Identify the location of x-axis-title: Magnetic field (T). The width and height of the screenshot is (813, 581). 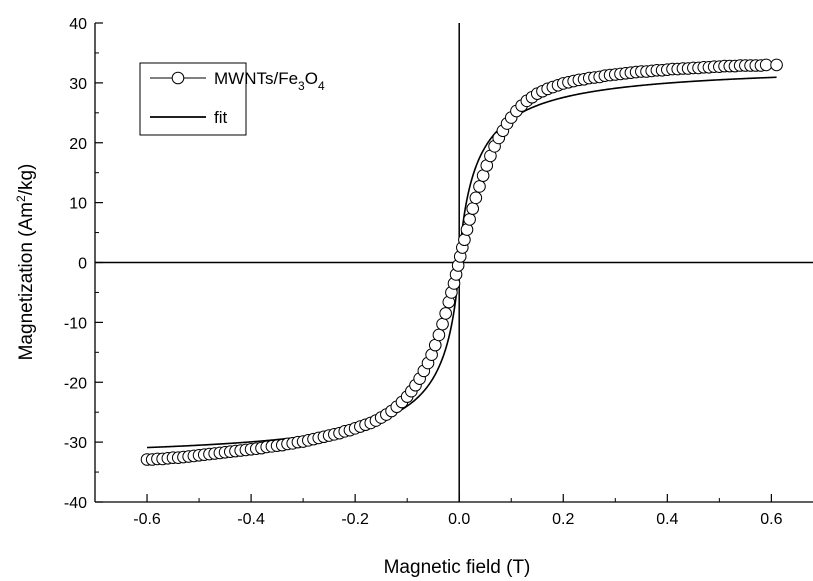
(457, 567).